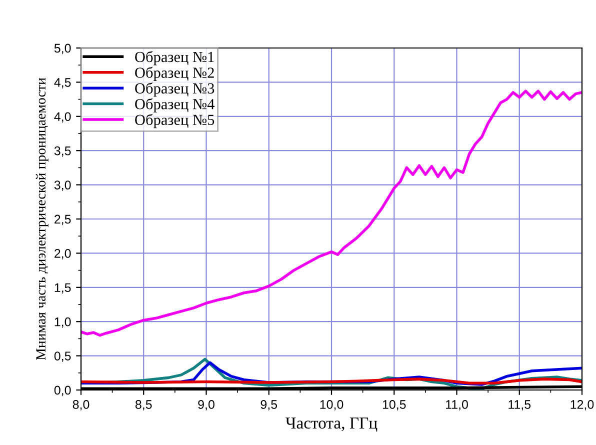  I want to click on legend-label: Образец №4, so click(174, 105).